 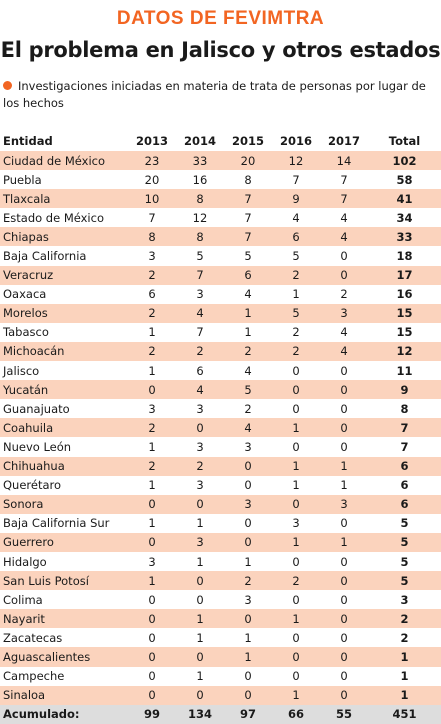 I want to click on total-cell: 16, so click(x=404, y=294).